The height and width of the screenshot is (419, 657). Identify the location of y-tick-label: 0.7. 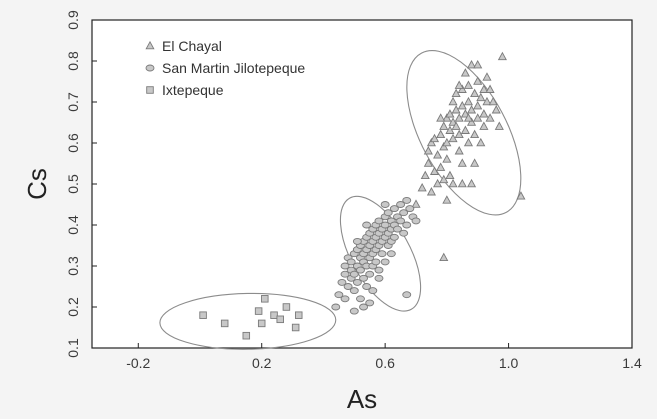
(73, 102).